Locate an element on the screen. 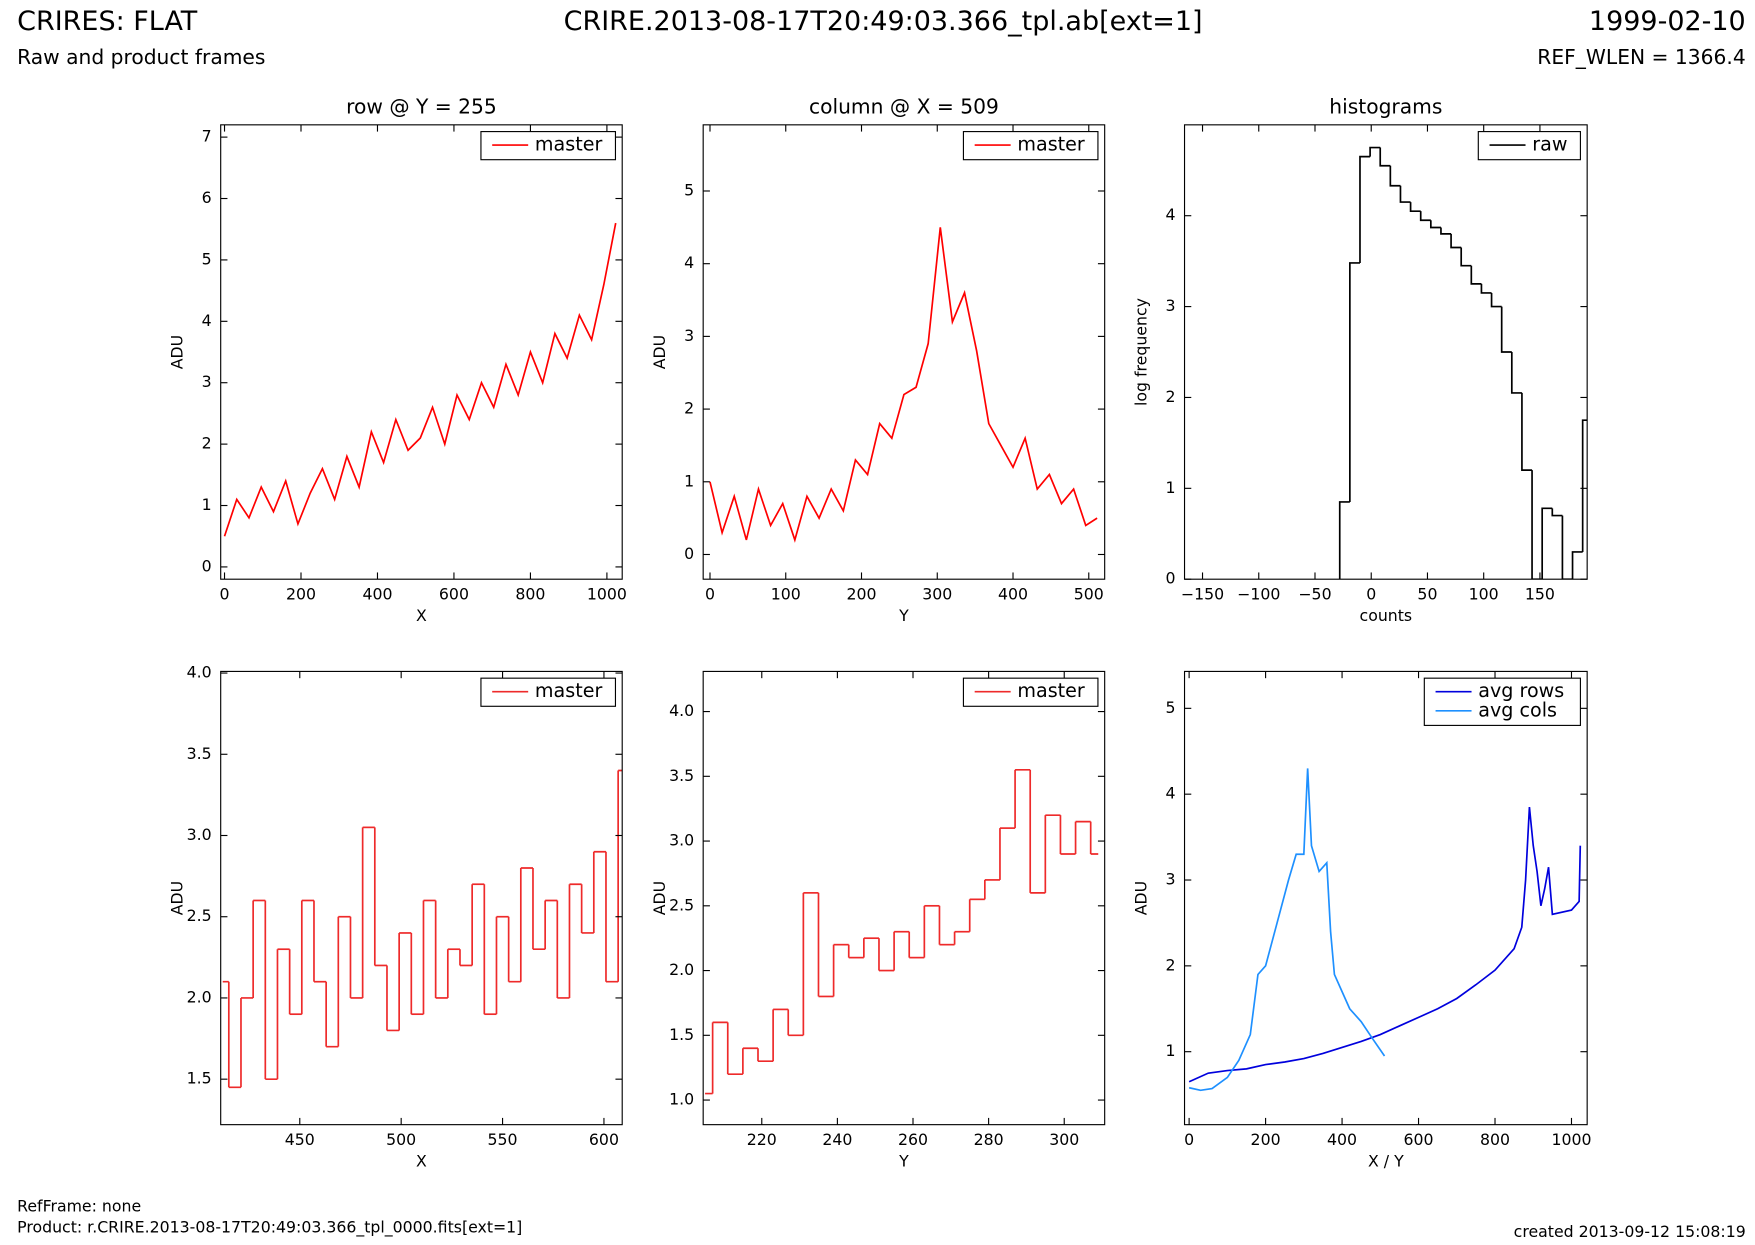 The height and width of the screenshot is (1245, 1755). y-tick-label: 1.0 is located at coordinates (681, 1099).